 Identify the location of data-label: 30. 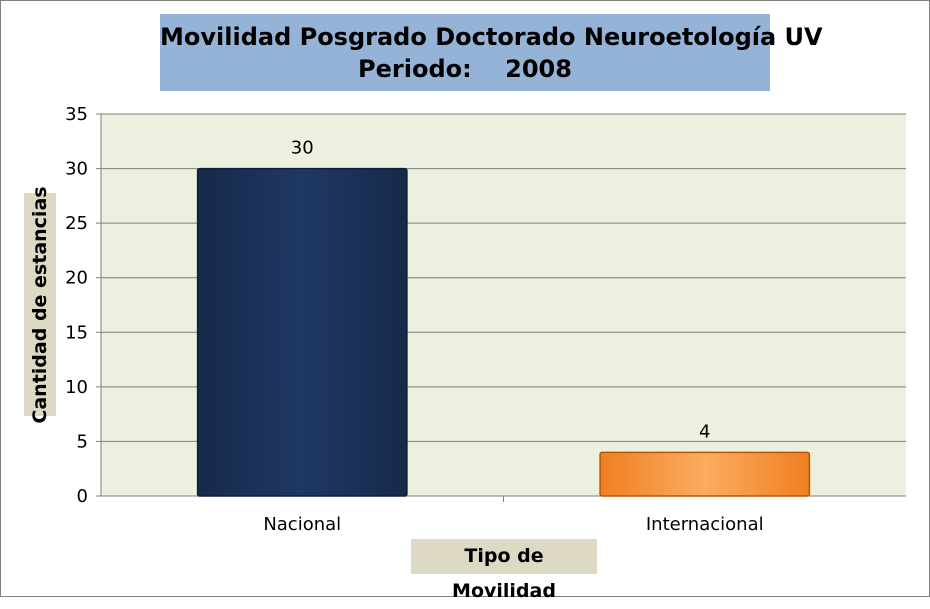
(302, 148).